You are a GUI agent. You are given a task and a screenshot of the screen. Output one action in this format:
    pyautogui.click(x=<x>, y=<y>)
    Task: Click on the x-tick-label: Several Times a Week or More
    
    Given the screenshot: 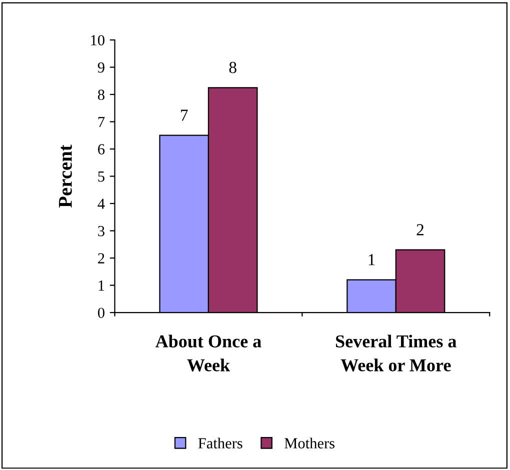 What is the action you would take?
    pyautogui.click(x=396, y=353)
    